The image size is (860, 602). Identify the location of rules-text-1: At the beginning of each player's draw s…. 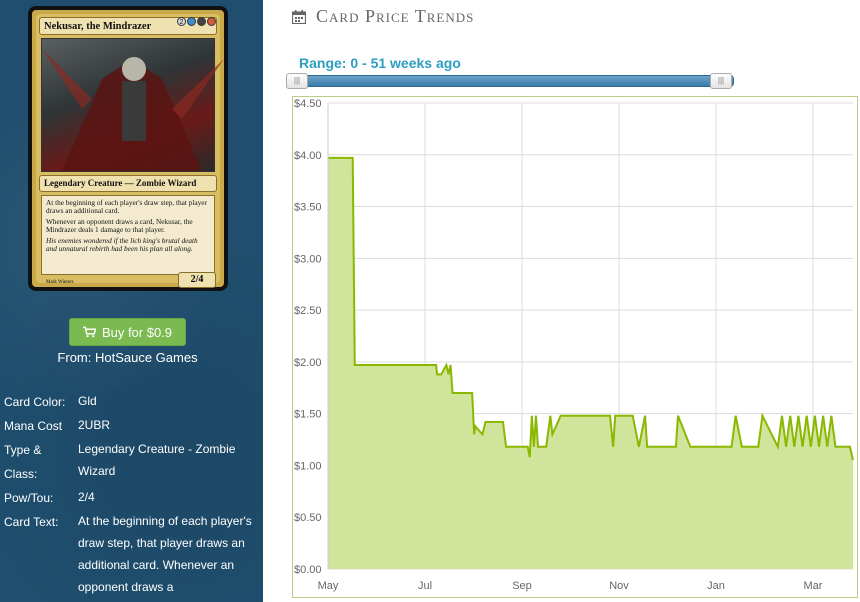
(126, 207).